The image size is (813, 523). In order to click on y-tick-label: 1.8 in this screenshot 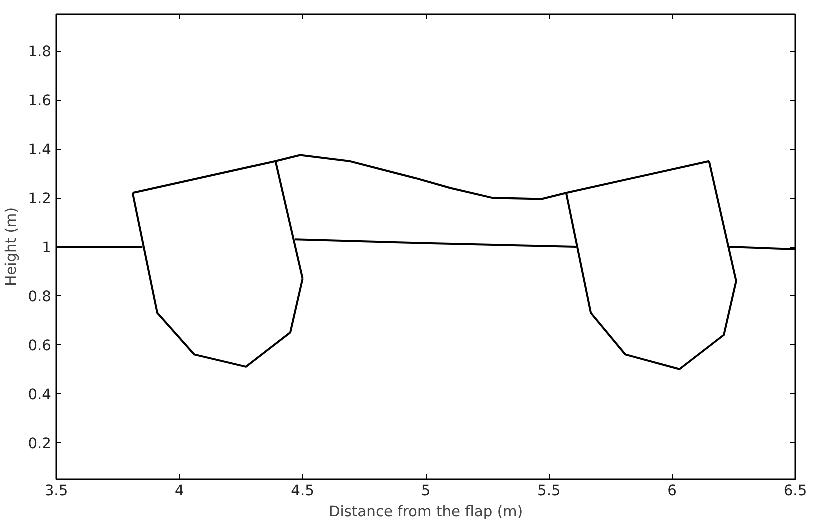, I will do `click(40, 52)`.